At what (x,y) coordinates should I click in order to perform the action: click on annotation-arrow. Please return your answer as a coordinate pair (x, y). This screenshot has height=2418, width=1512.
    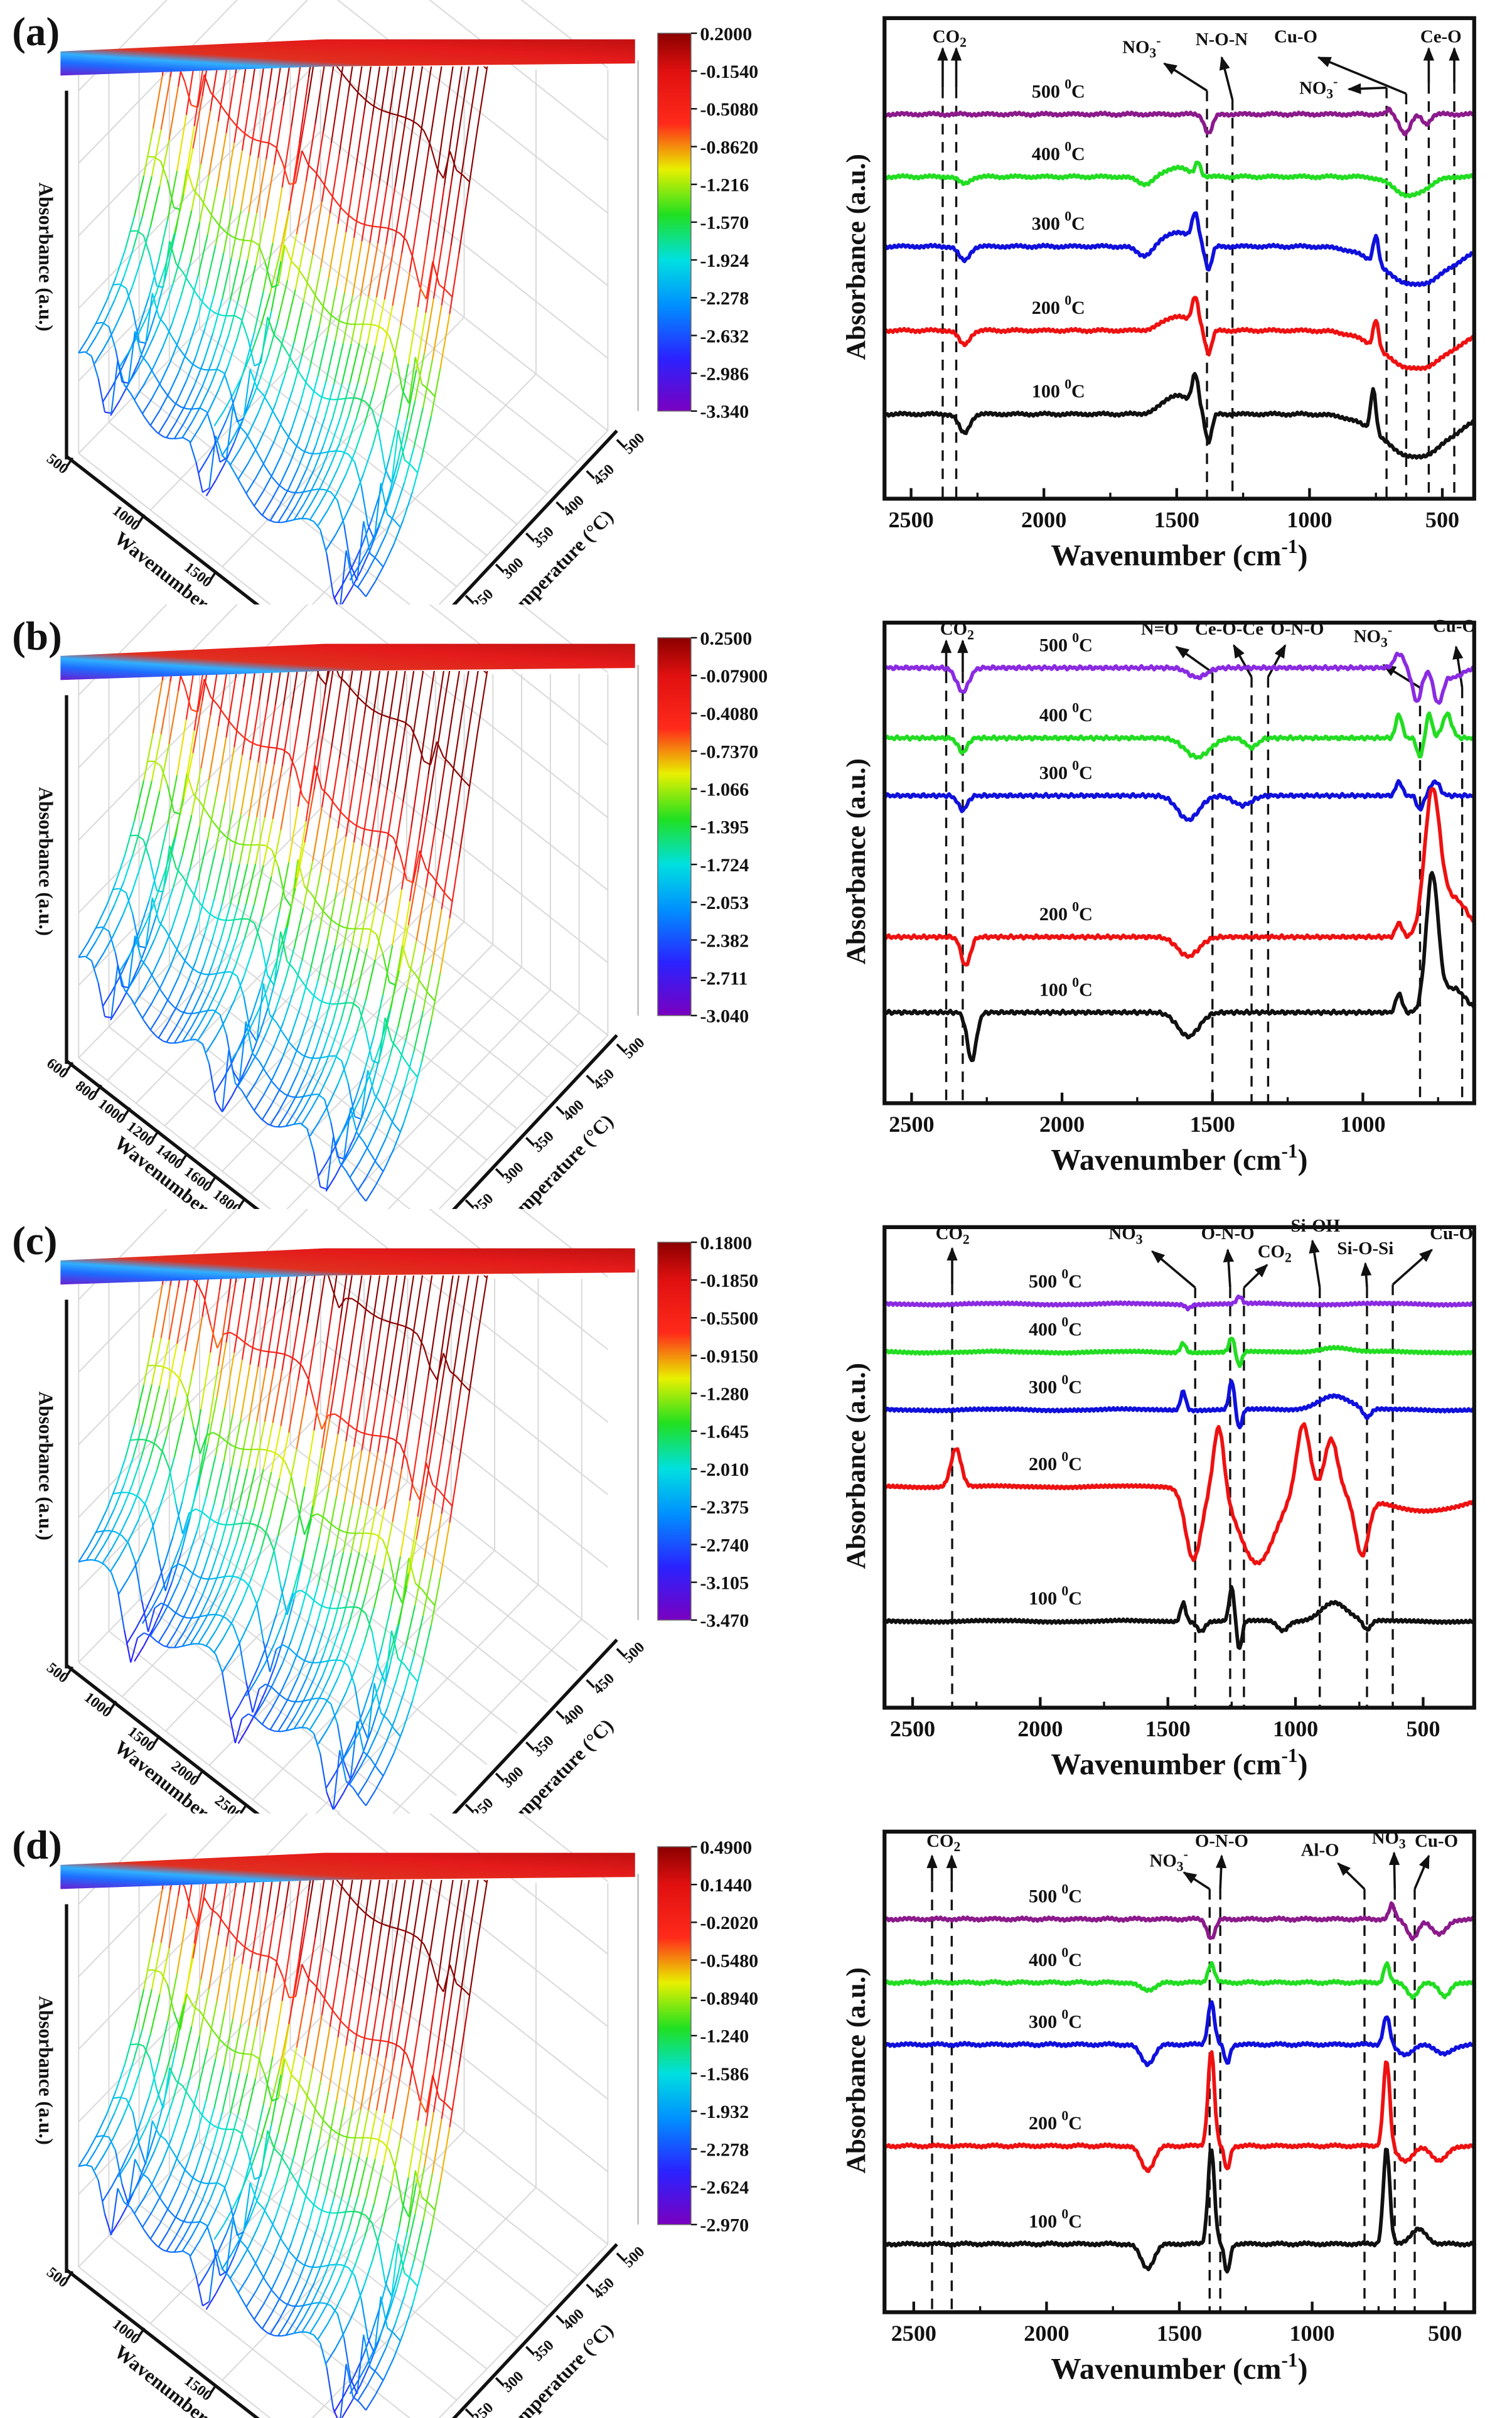
    Looking at the image, I should click on (1458, 666).